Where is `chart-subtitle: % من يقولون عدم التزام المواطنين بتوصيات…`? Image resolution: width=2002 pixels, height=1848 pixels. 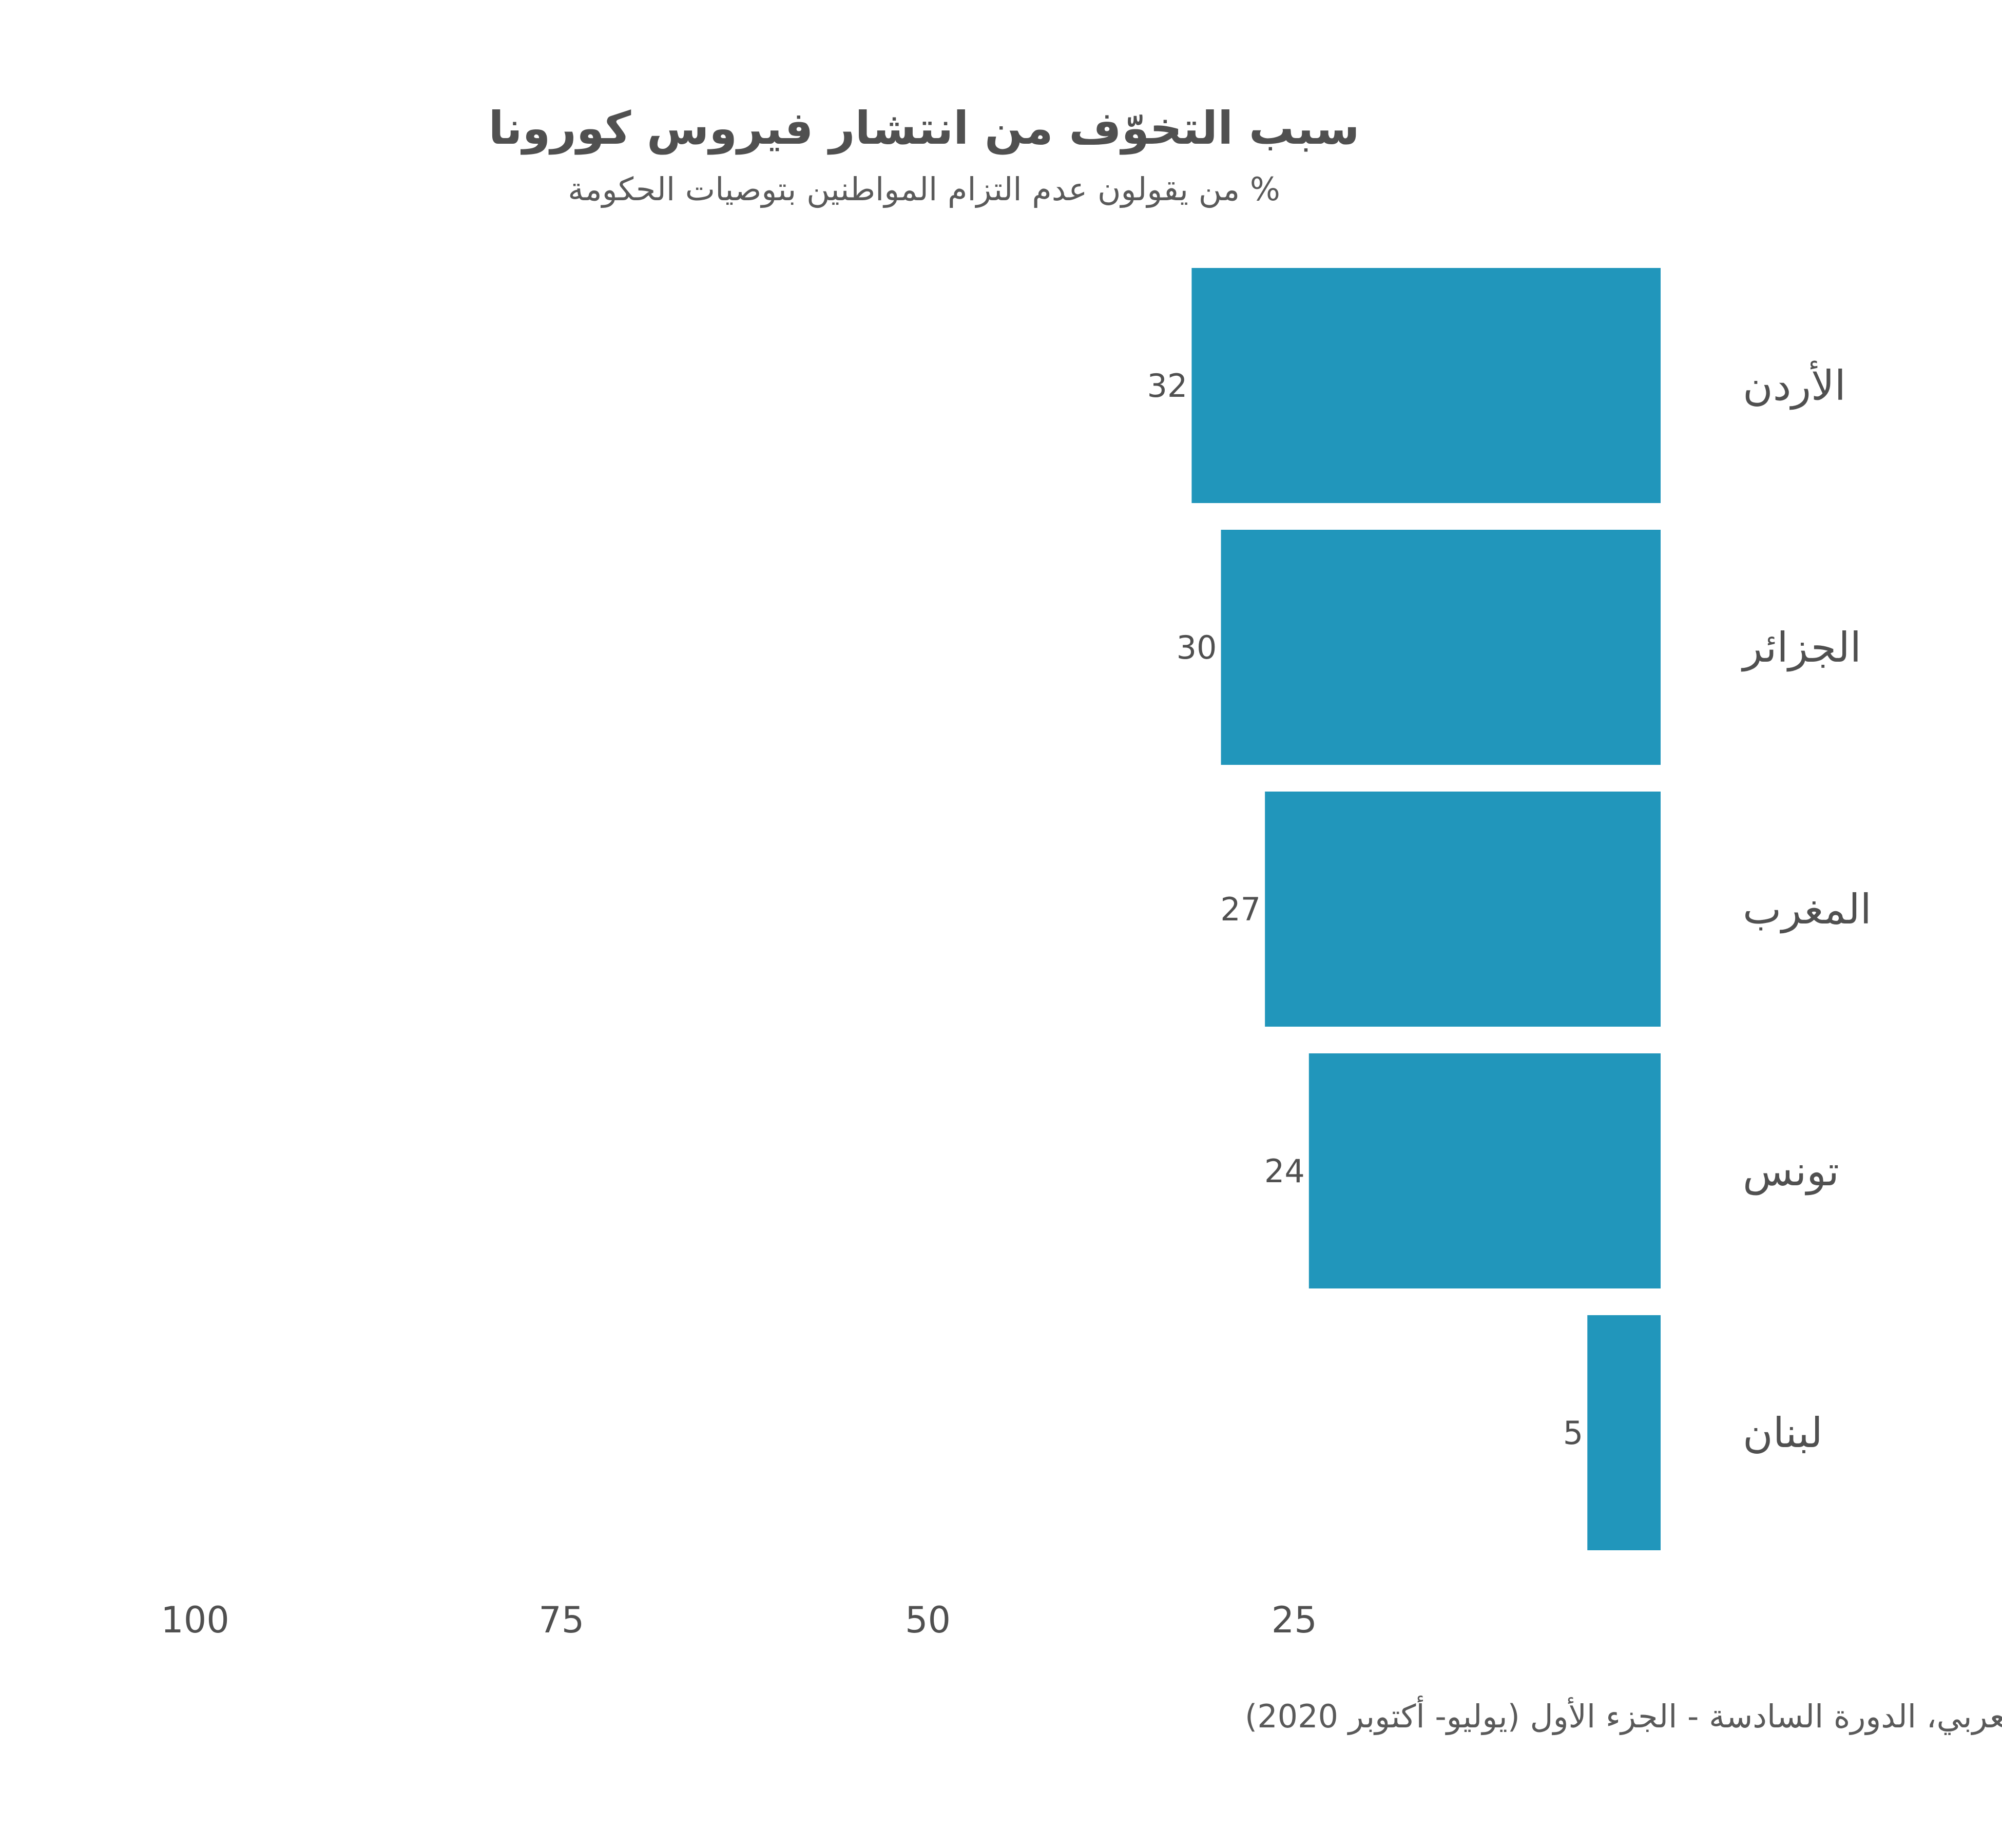 chart-subtitle: % من يقولون عدم التزام المواطنين بتوصيات… is located at coordinates (924, 189).